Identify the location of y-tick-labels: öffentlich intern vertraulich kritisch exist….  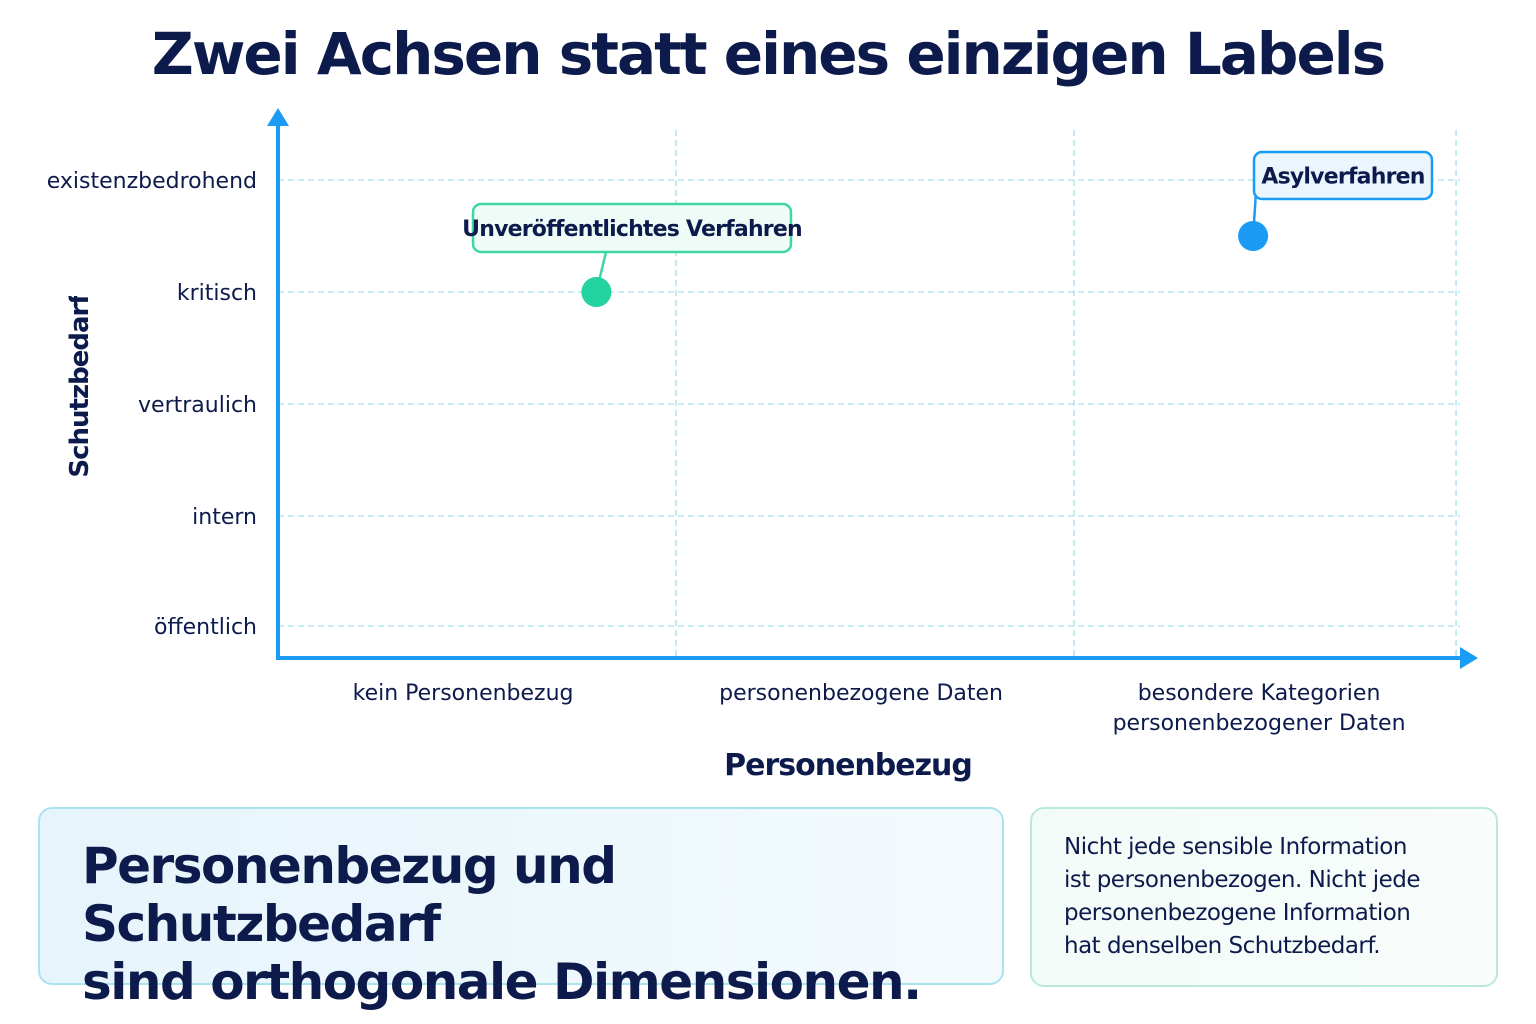
(152, 404).